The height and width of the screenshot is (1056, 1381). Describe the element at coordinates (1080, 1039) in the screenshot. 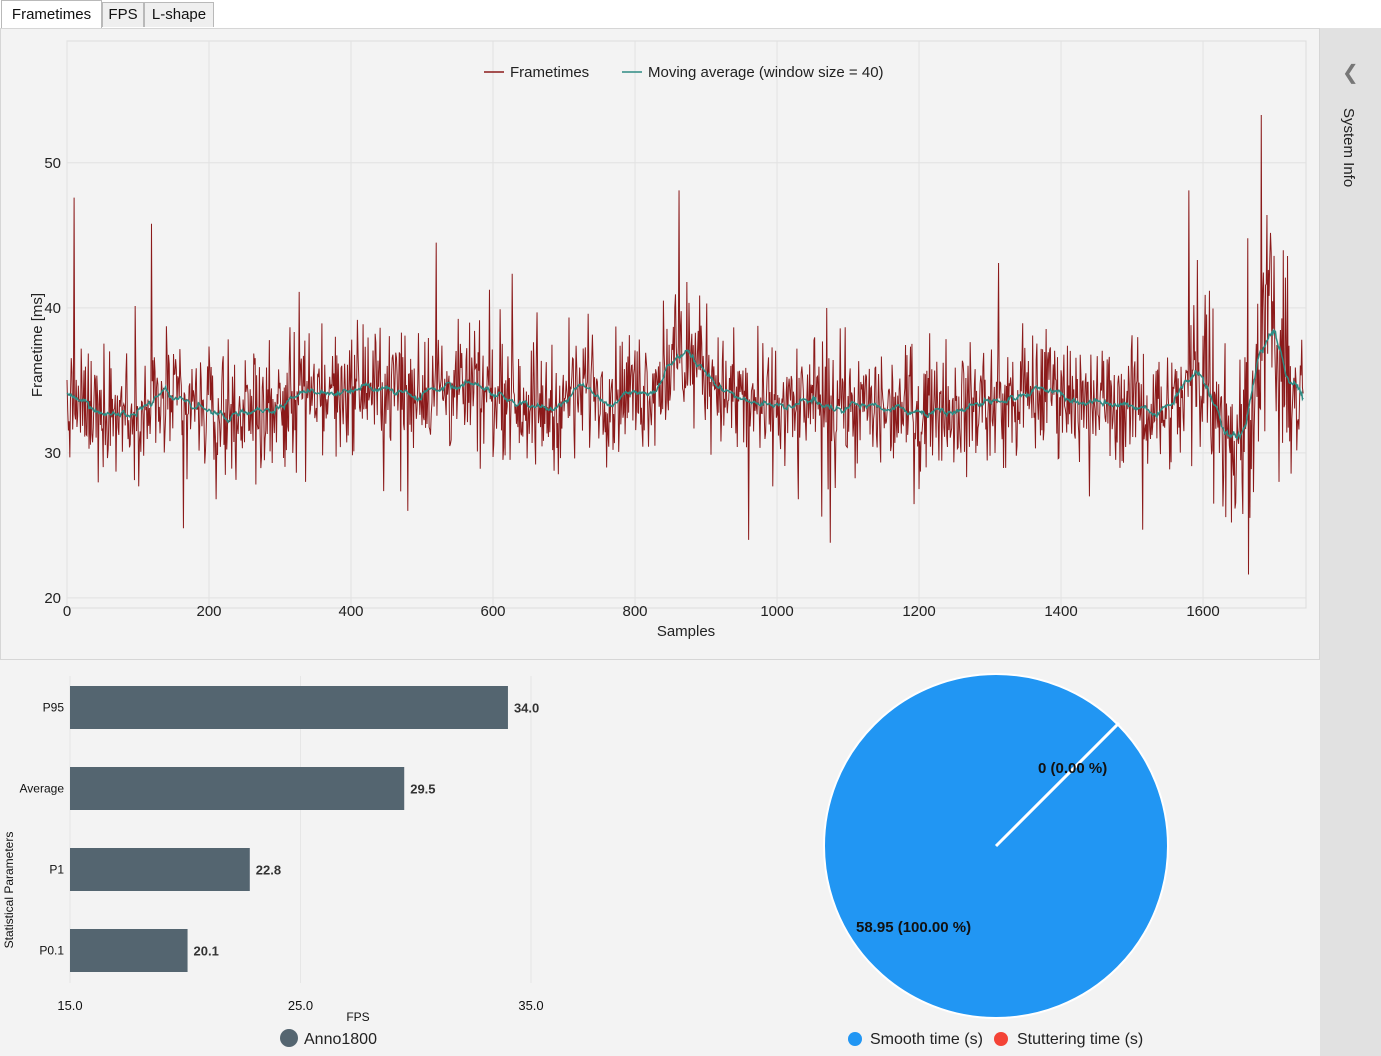

I see `legend-stuttering-label: Stuttering time (s)` at that location.